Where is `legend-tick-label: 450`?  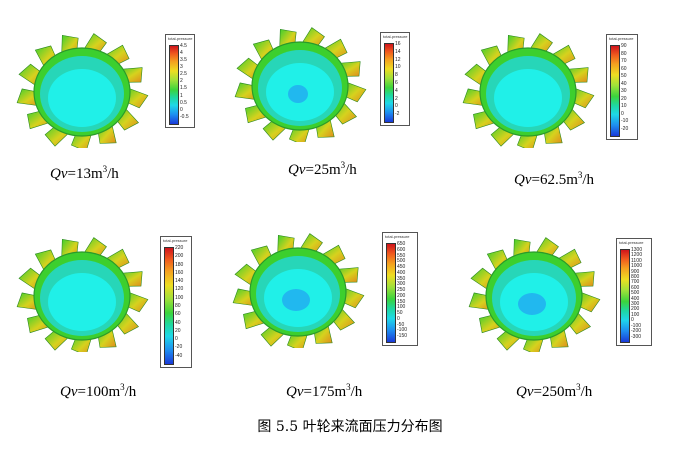
legend-tick-label: 450 is located at coordinates (401, 267).